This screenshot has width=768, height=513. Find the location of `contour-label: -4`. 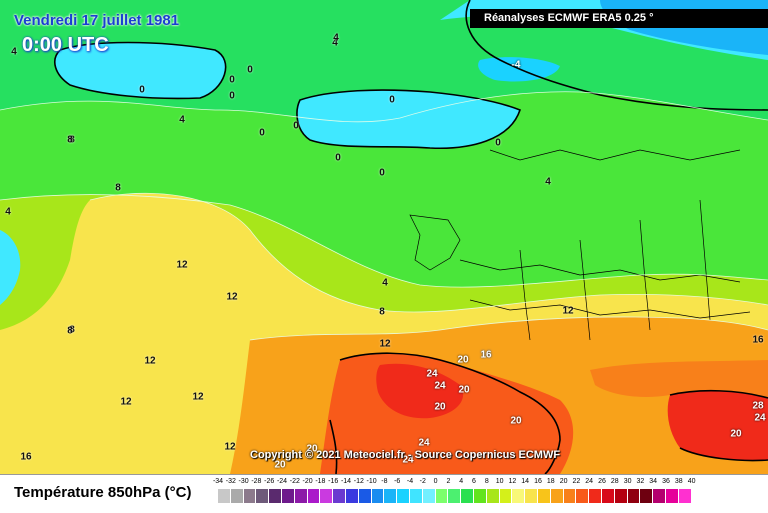

contour-label: -4 is located at coordinates (516, 65).